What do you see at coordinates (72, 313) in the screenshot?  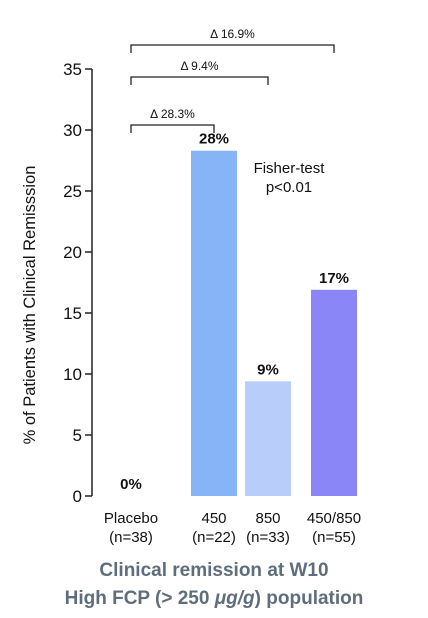 I see `y-tick-label-15: 15` at bounding box center [72, 313].